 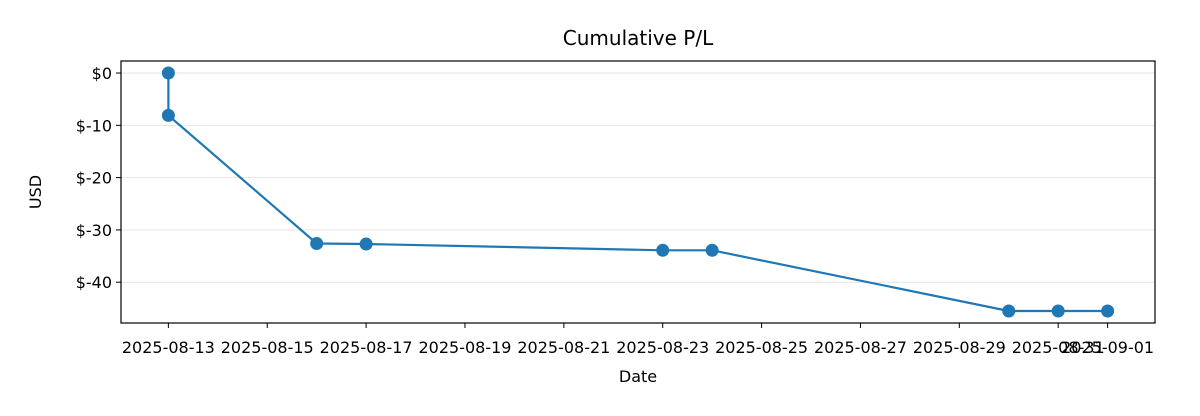 What do you see at coordinates (1058, 347) in the screenshot?
I see `x-tick-label: 2025-08-31` at bounding box center [1058, 347].